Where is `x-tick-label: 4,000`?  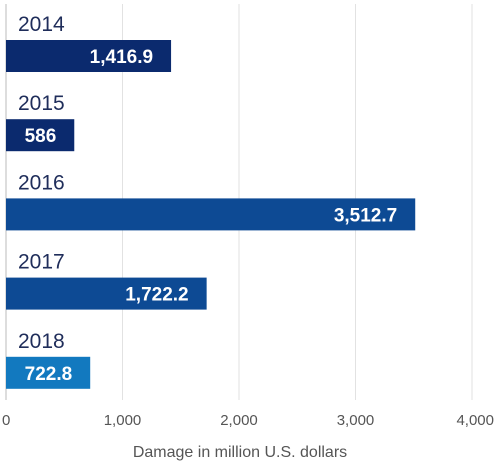
x-tick-label: 4,000 is located at coordinates (475, 420).